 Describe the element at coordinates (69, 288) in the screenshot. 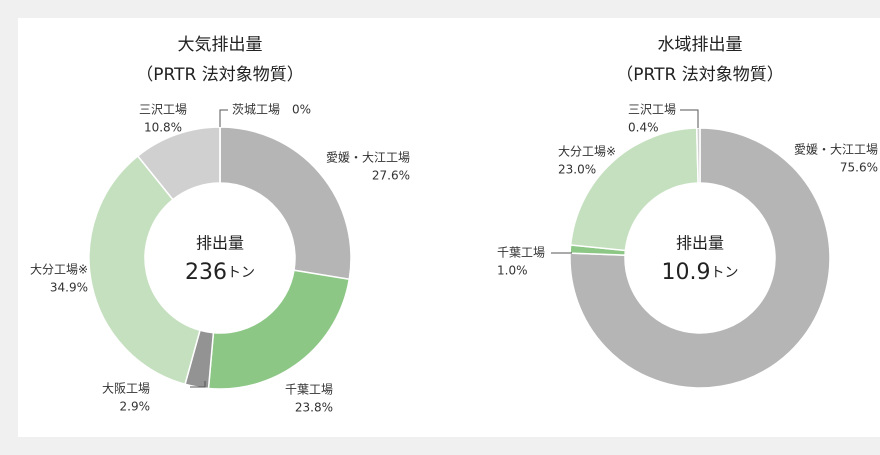

I see `slice-value: 34.9%` at that location.